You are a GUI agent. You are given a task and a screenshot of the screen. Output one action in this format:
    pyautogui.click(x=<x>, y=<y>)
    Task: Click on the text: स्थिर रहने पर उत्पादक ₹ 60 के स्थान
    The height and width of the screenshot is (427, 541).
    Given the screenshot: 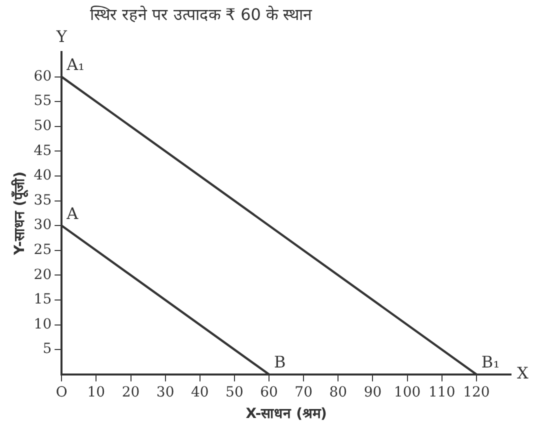 What is the action you would take?
    pyautogui.click(x=201, y=14)
    